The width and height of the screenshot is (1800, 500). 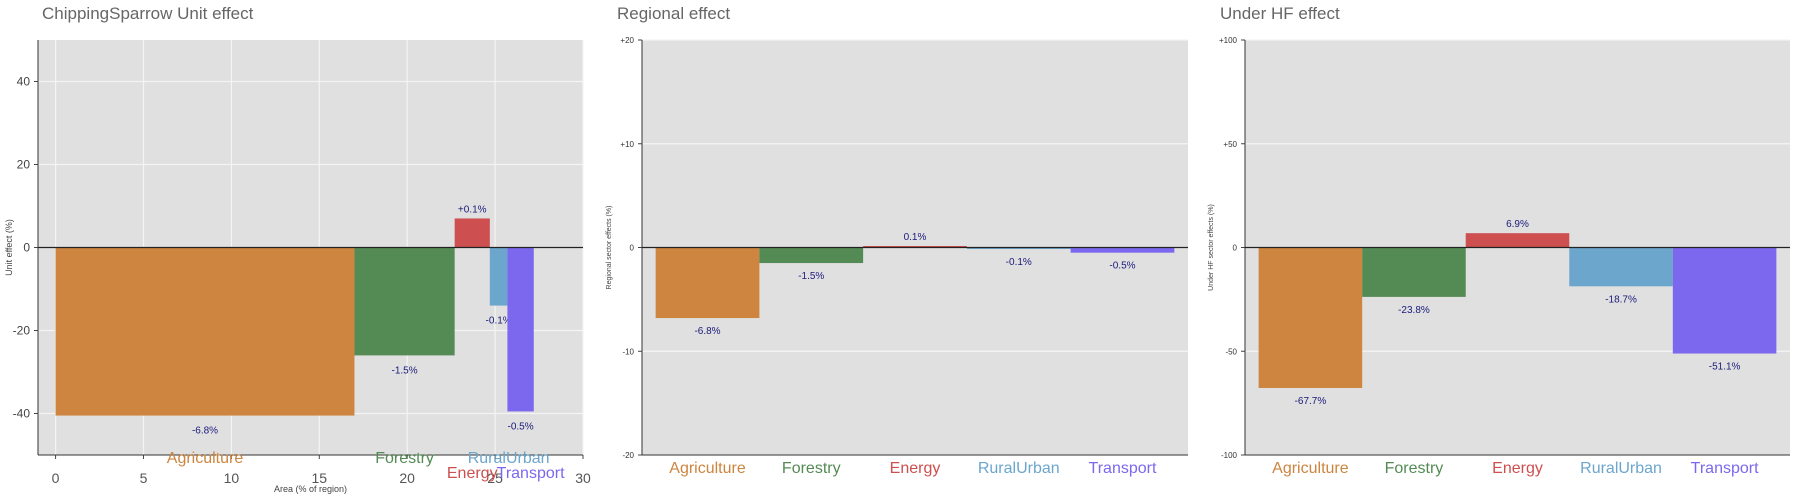 I want to click on data-label: +0.1%, so click(x=472, y=209).